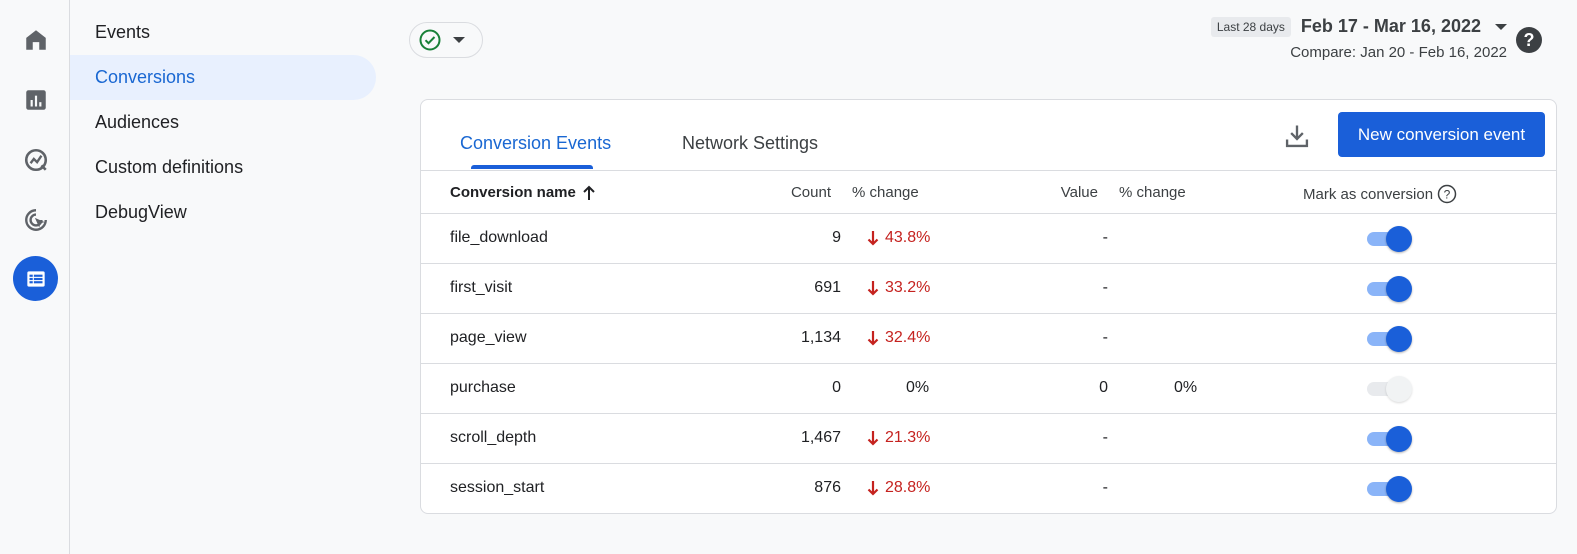  What do you see at coordinates (532, 167) in the screenshot?
I see `active-tab-indicator` at bounding box center [532, 167].